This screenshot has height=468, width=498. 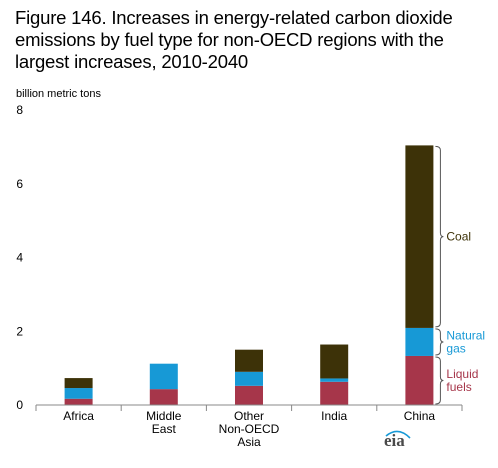 What do you see at coordinates (398, 434) in the screenshot?
I see `eia-logo-swoosh` at bounding box center [398, 434].